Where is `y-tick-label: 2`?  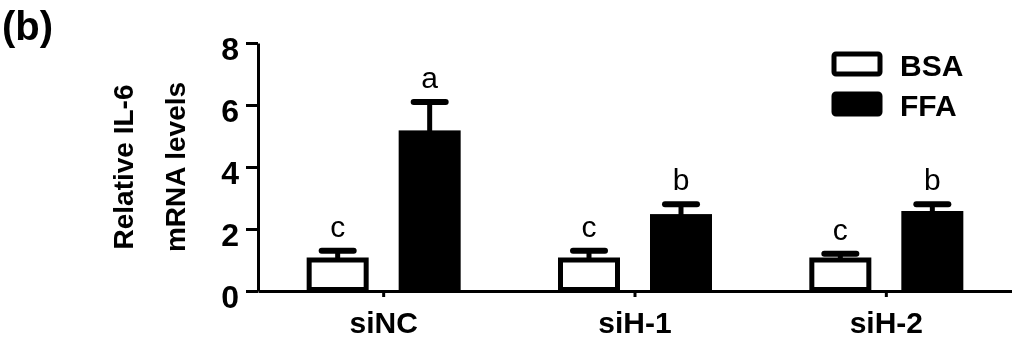 y-tick-label: 2 is located at coordinates (230, 234).